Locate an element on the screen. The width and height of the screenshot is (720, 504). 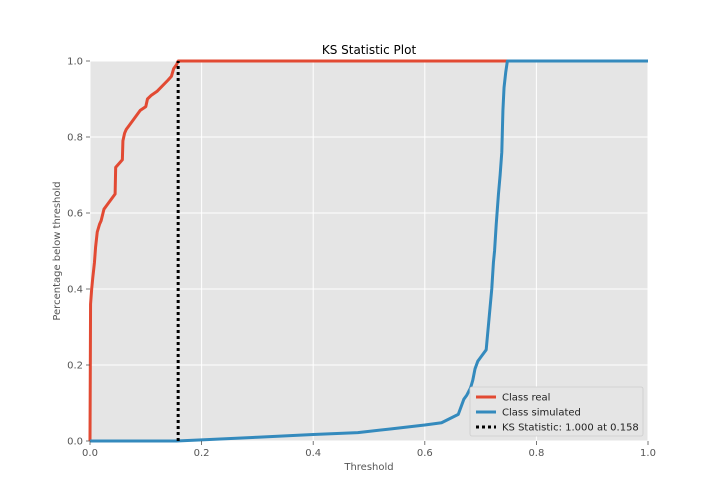
legend-label: KS Statistic: 1.000 at 0.158 is located at coordinates (570, 428).